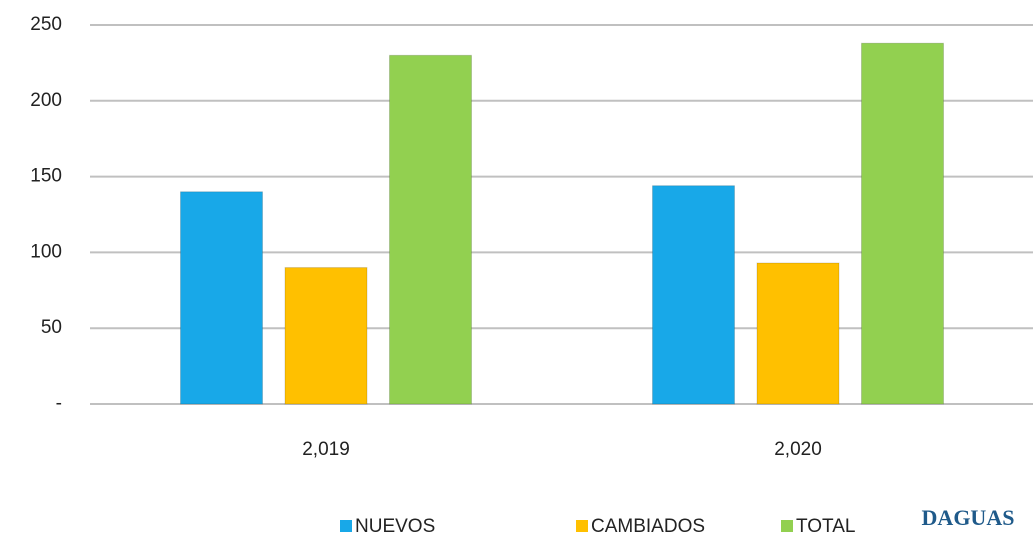  I want to click on y-tick-label: 250, so click(46, 24).